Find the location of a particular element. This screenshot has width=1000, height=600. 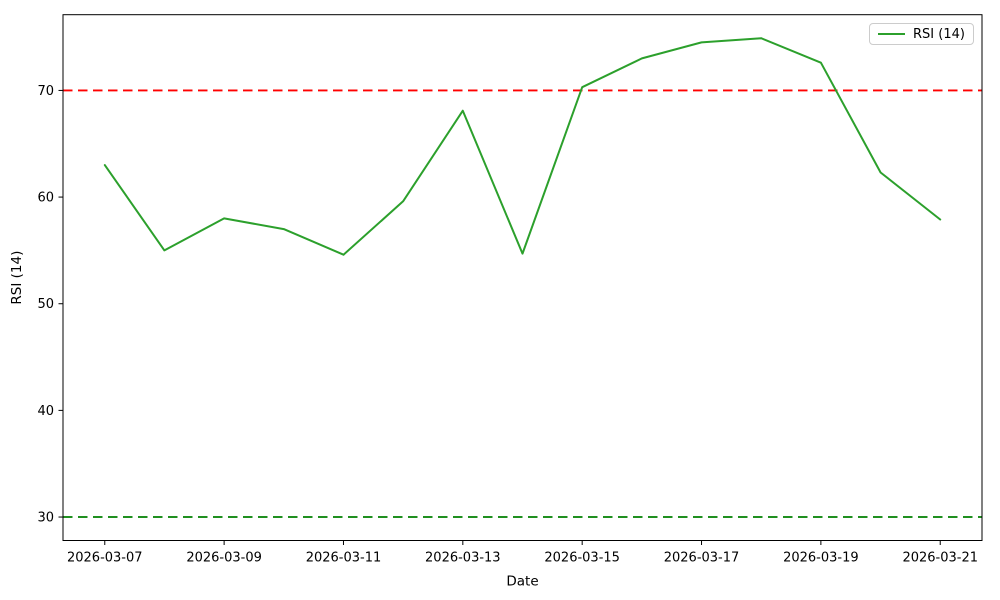

x-tick-label: 2026-03-13 is located at coordinates (463, 558).